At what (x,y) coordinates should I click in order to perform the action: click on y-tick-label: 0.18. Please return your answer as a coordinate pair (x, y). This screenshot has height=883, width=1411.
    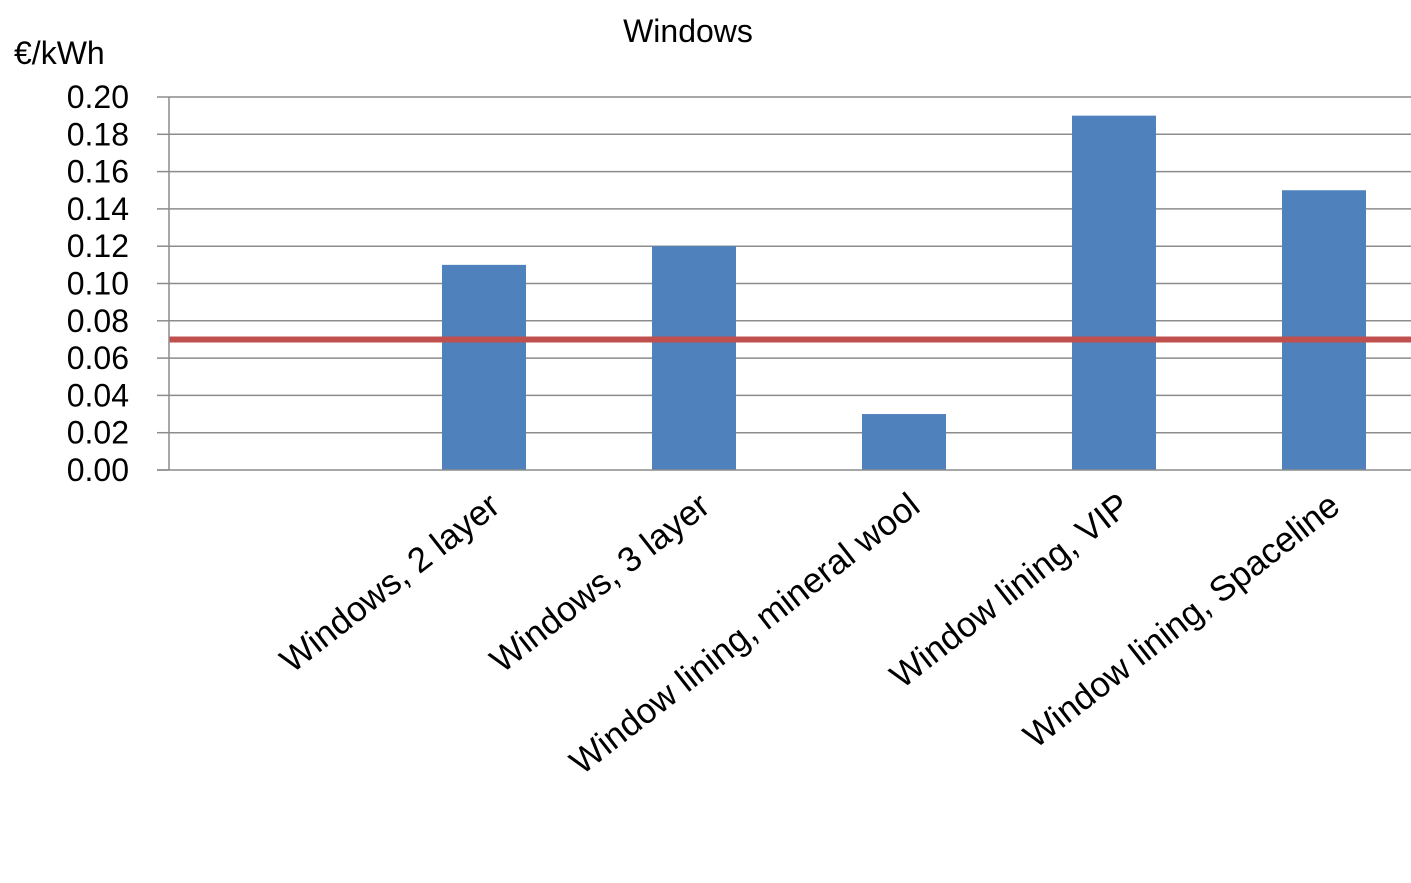
    Looking at the image, I should click on (98, 134).